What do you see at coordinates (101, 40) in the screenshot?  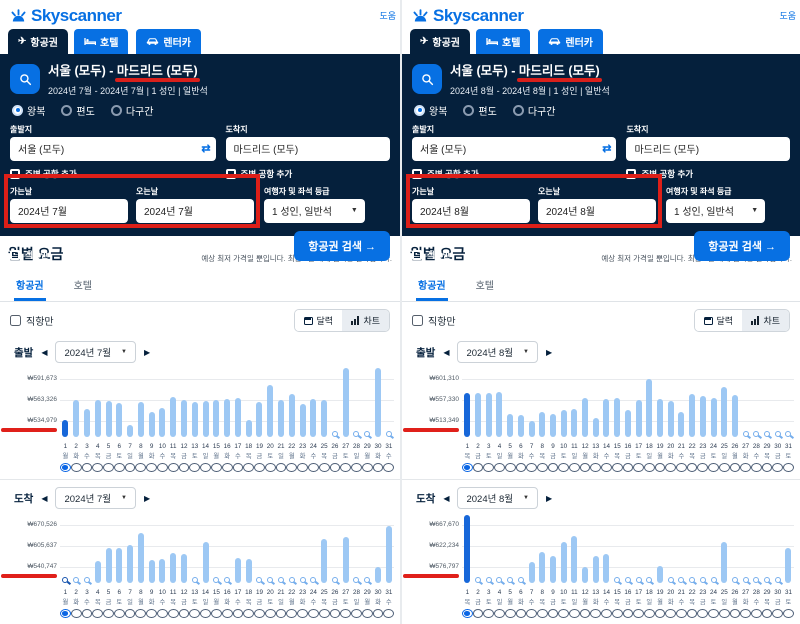 I see `tab-hotels: 호텔` at bounding box center [101, 40].